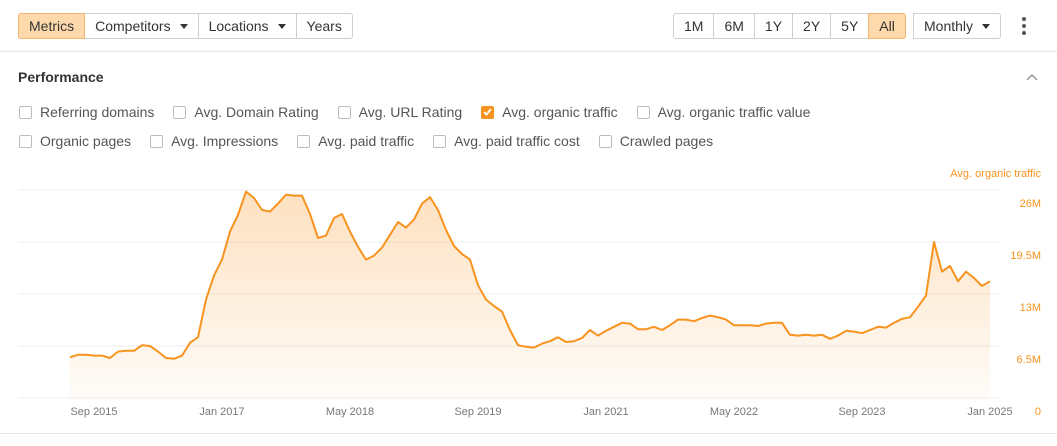 This screenshot has height=446, width=1057. I want to click on y-tick-label: 19.5M, so click(1025, 256).